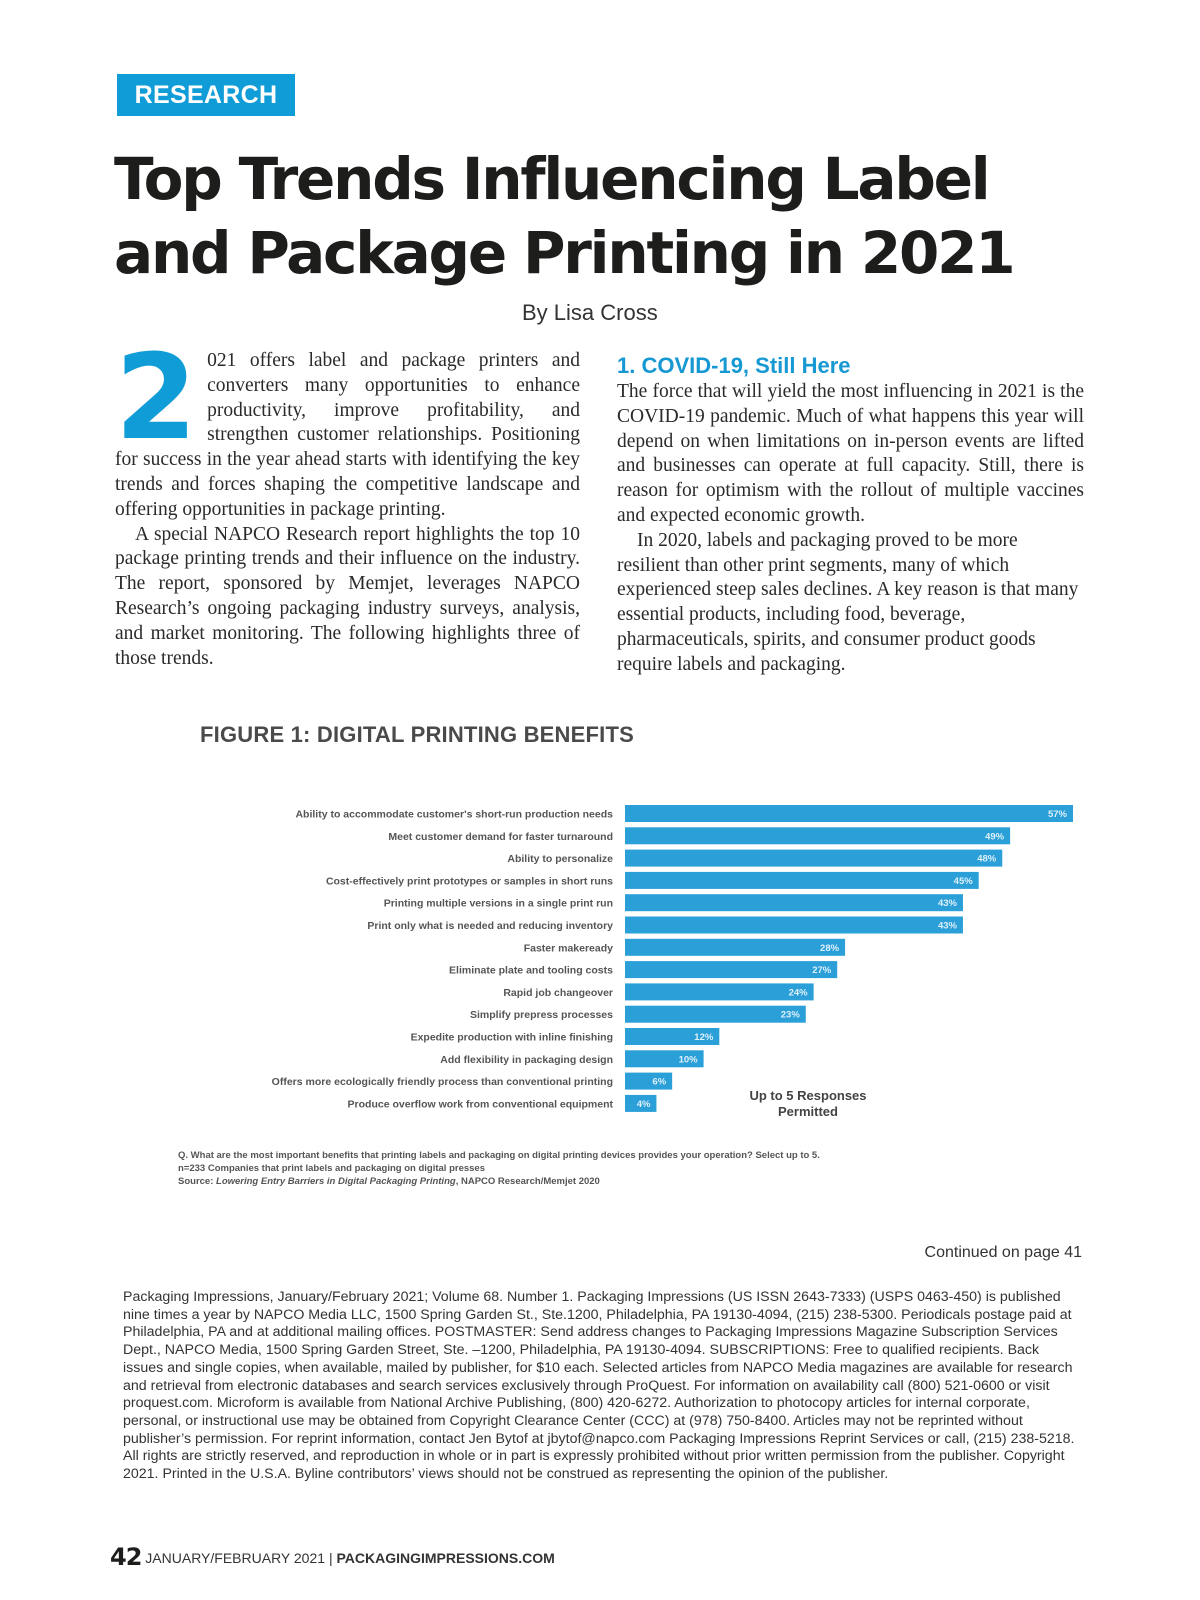  I want to click on drop-cap: 2, so click(156, 397).